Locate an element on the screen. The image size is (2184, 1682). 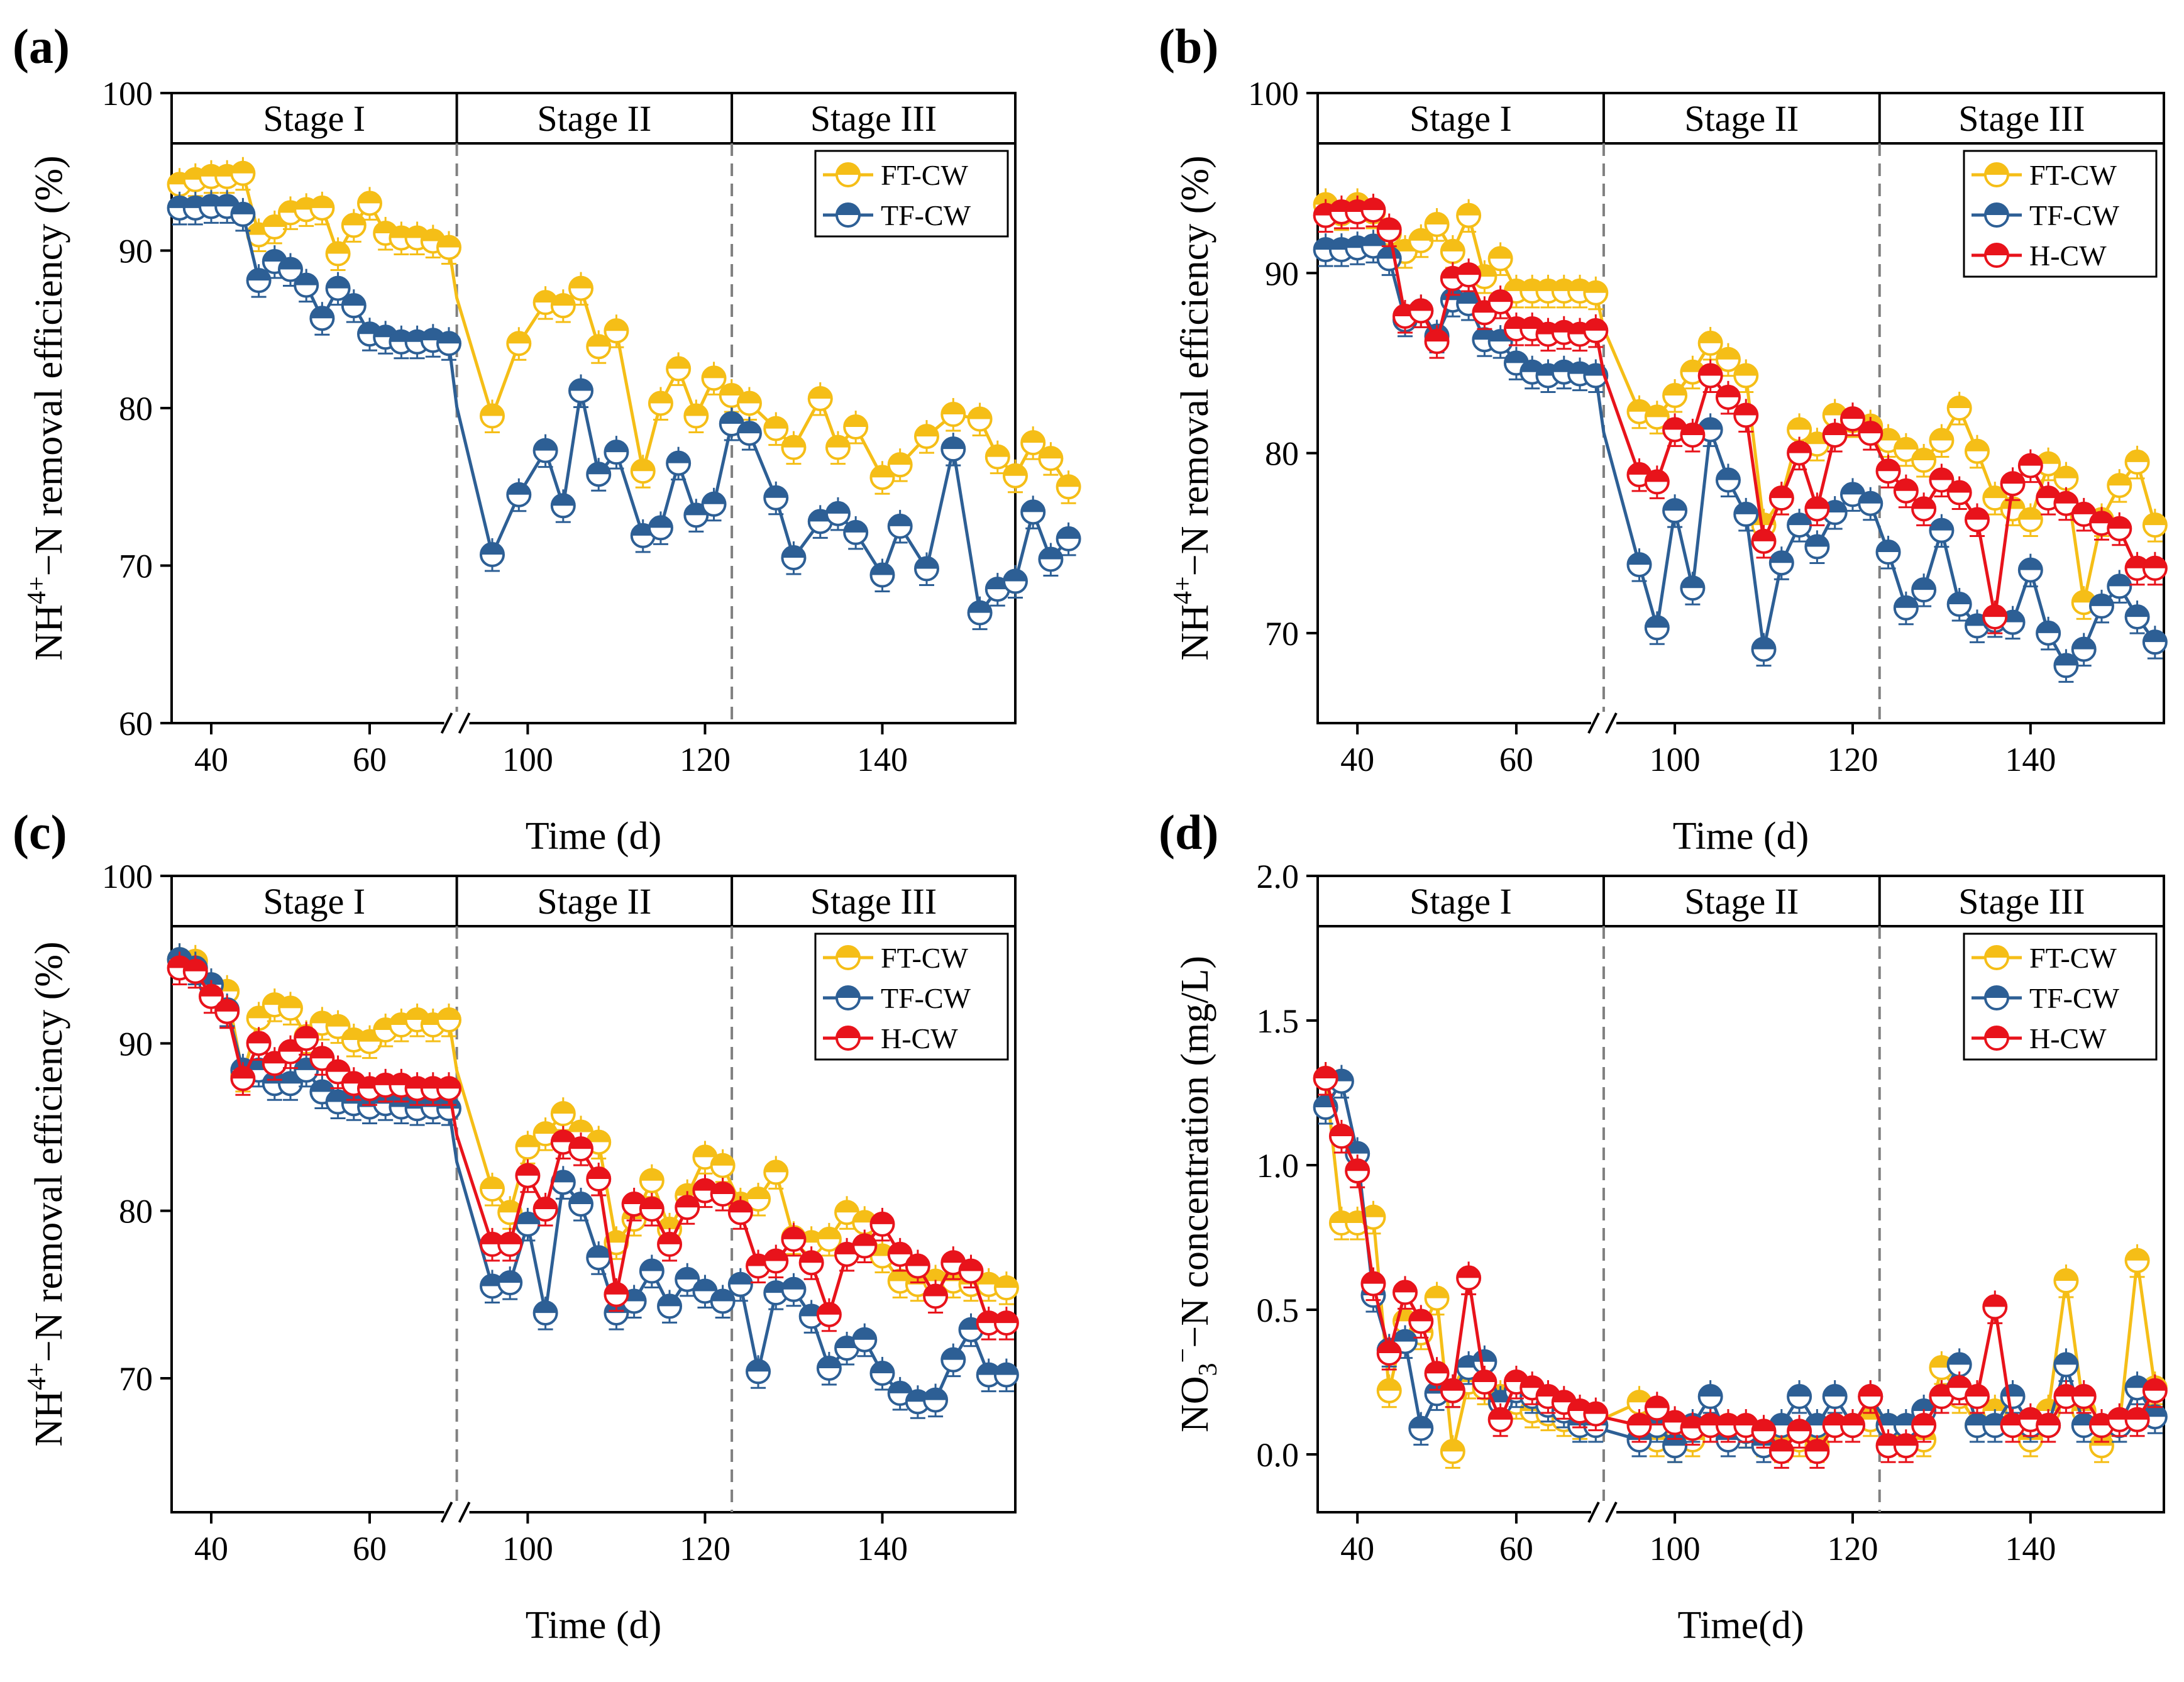
y-tick-label: 2.0 is located at coordinates (1278, 876).